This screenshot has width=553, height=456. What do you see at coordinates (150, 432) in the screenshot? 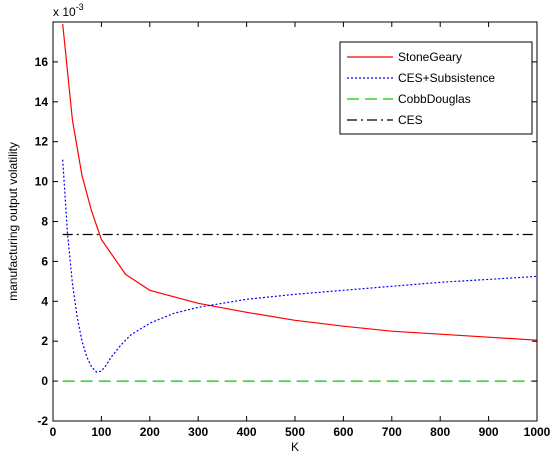
I see `x-tick-label: 200` at bounding box center [150, 432].